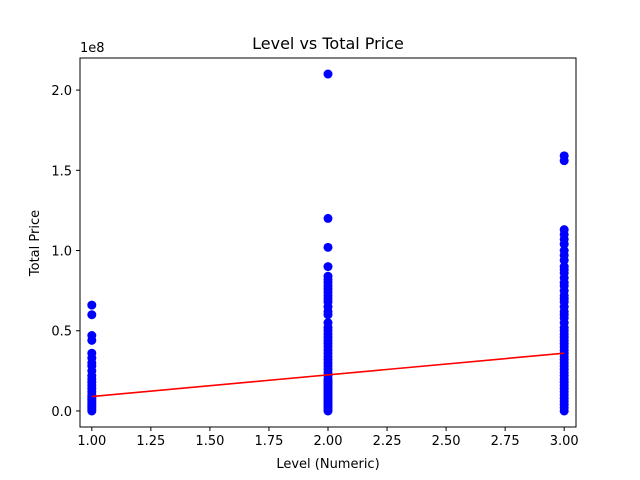  What do you see at coordinates (35, 243) in the screenshot?
I see `y-axis-title: Total Price` at bounding box center [35, 243].